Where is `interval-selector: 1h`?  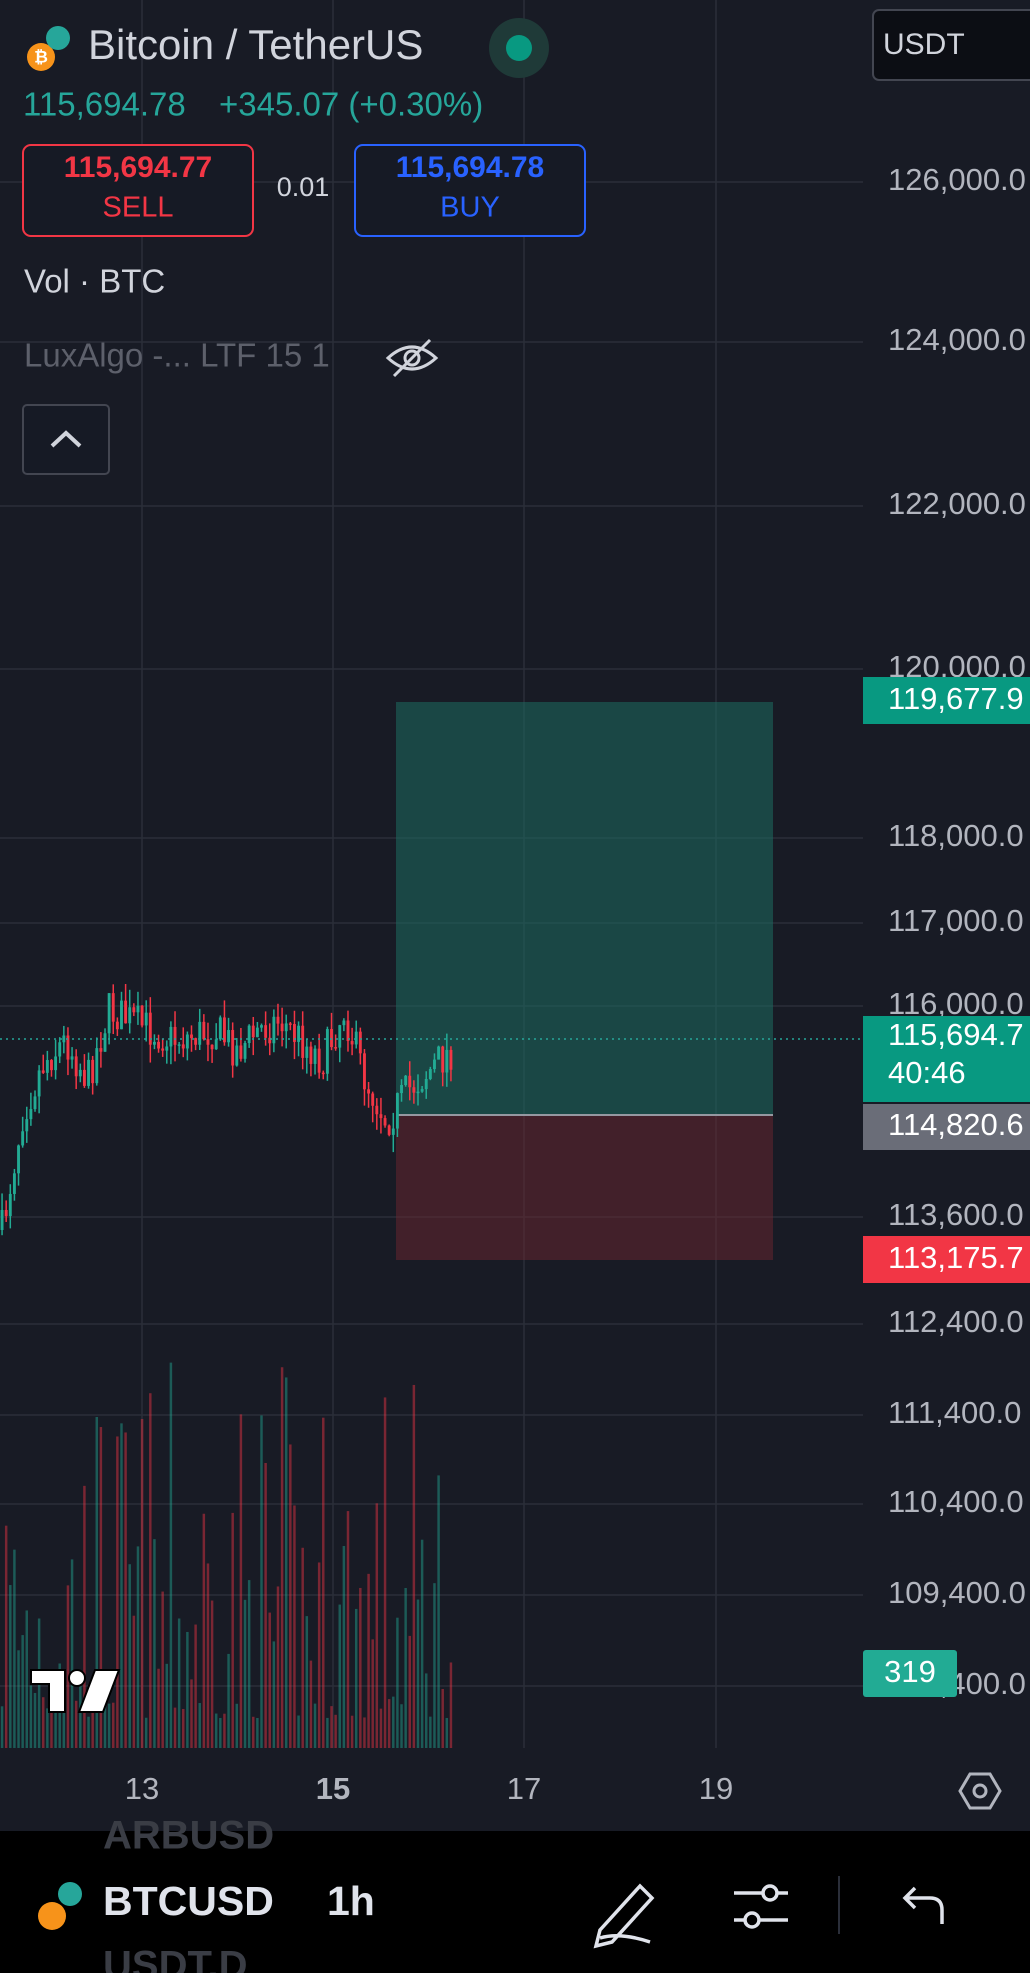
interval-selector: 1h is located at coordinates (351, 1901).